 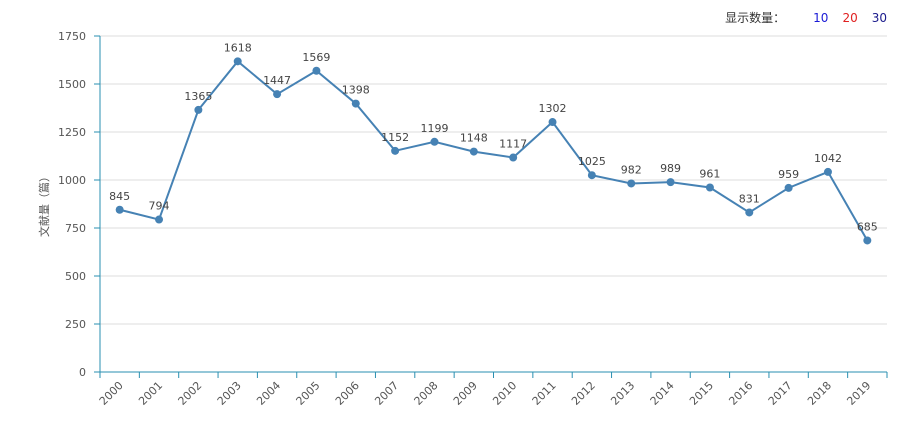 I want to click on display-count-option-20: 20, so click(x=850, y=17).